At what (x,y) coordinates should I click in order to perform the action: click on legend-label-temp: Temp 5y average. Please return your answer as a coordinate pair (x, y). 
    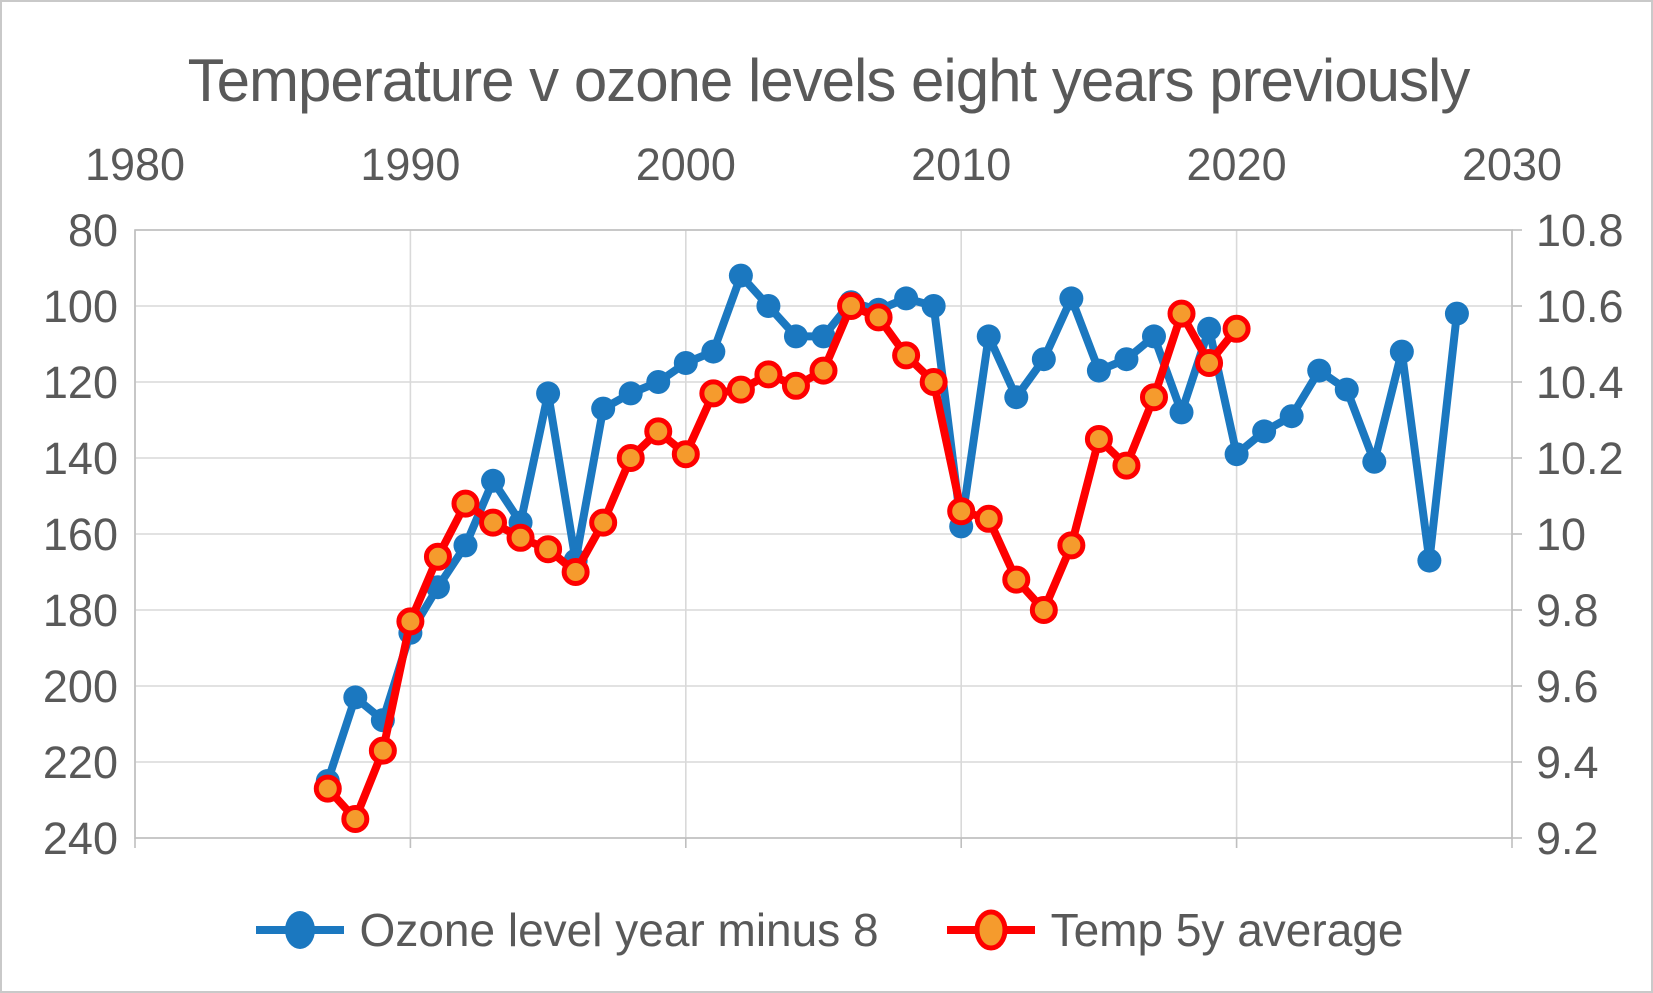
    Looking at the image, I should click on (1227, 930).